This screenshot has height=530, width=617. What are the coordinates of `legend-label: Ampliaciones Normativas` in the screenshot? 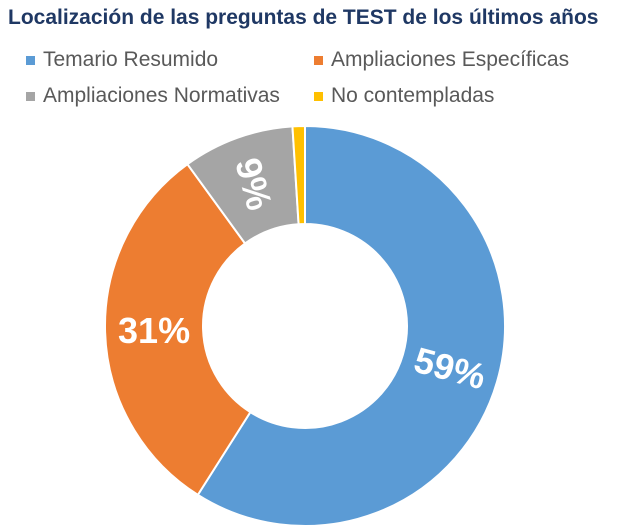 It's located at (161, 95).